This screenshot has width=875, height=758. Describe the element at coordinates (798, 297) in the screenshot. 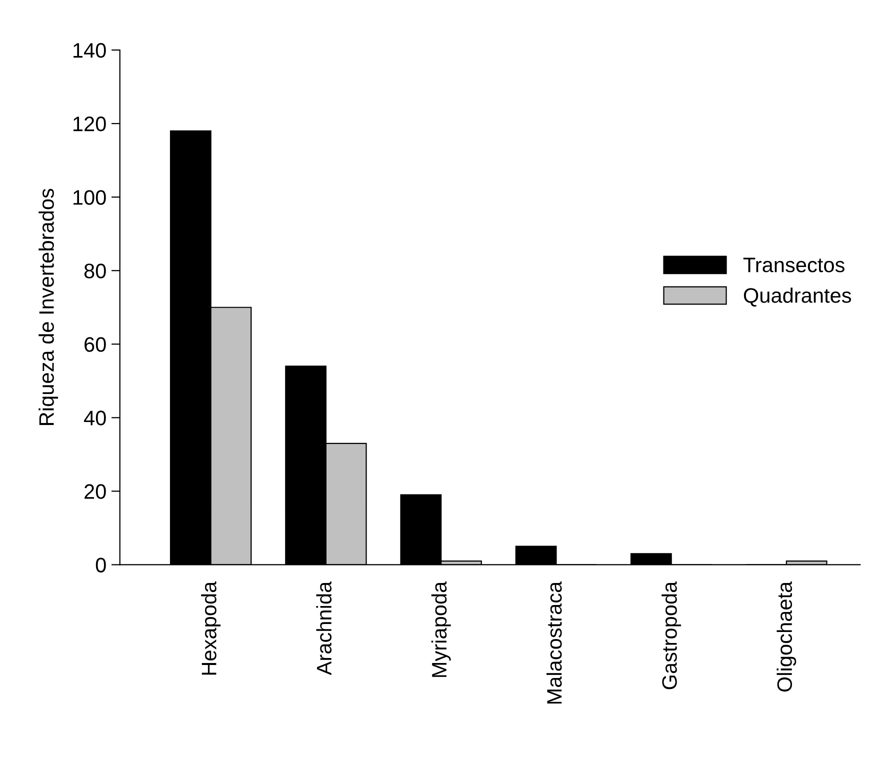

I see `legend-label: Quadrantes` at that location.